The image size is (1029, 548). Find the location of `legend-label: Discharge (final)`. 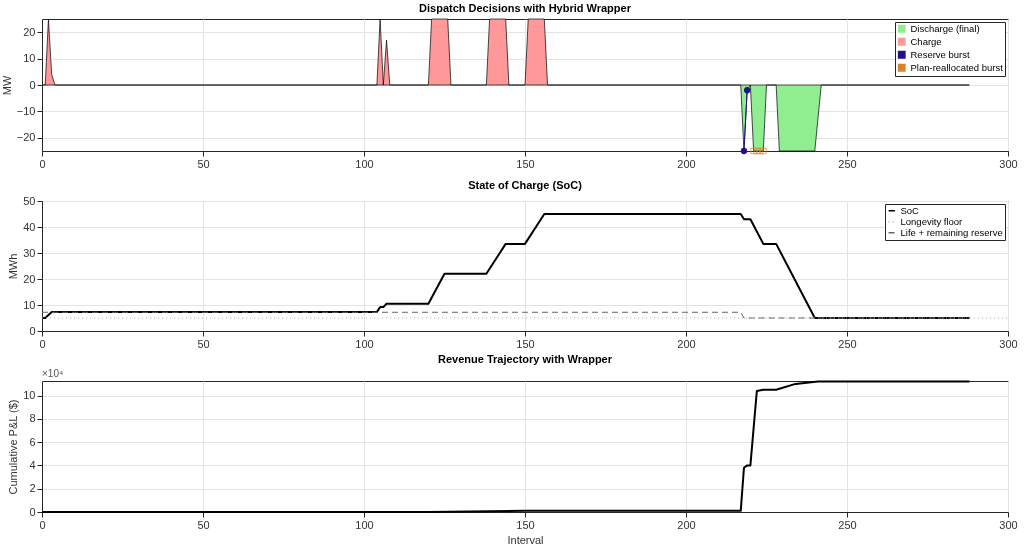

legend-label: Discharge (final) is located at coordinates (945, 28).